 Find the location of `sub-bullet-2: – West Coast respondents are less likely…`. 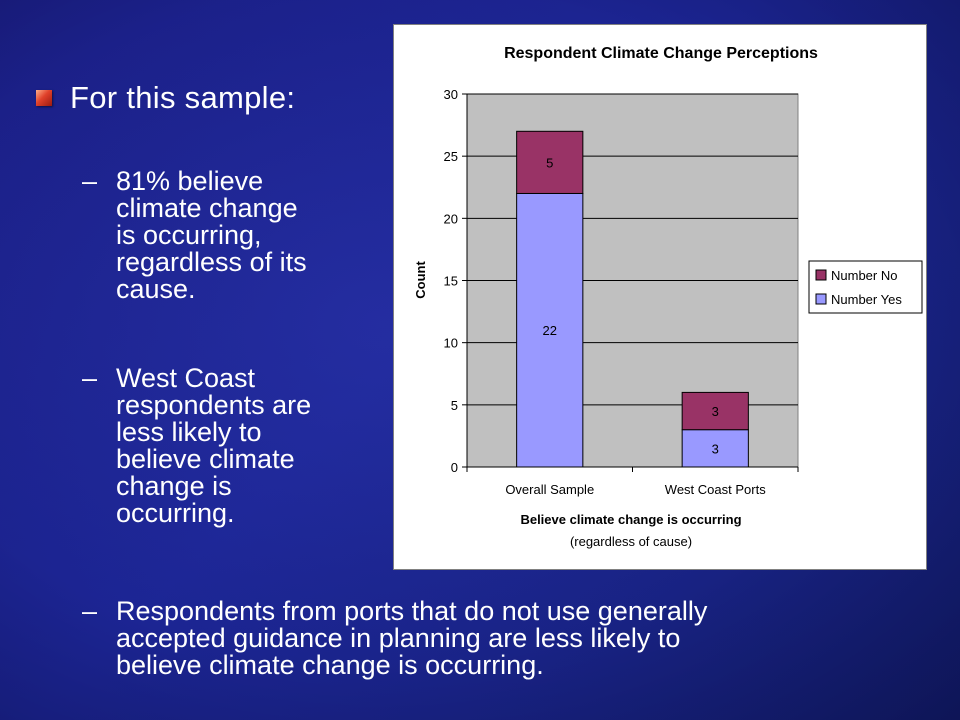

sub-bullet-2: – West Coast respondents are less likely… is located at coordinates (196, 446).